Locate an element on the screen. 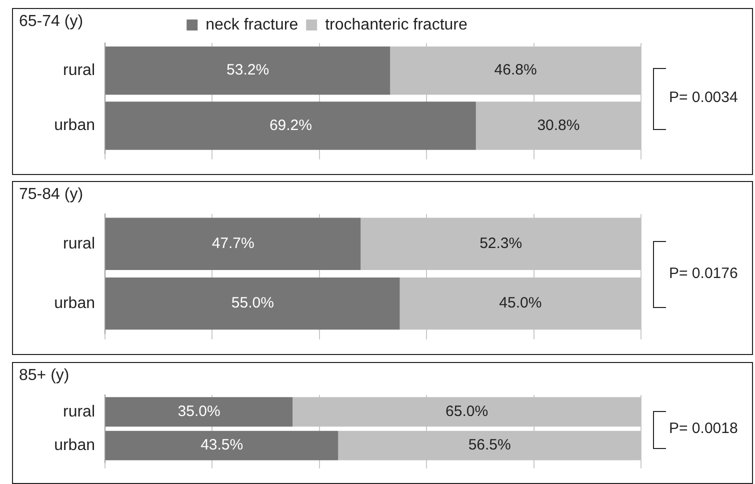 This screenshot has height=484, width=755. data-label: 55.0% is located at coordinates (252, 303).